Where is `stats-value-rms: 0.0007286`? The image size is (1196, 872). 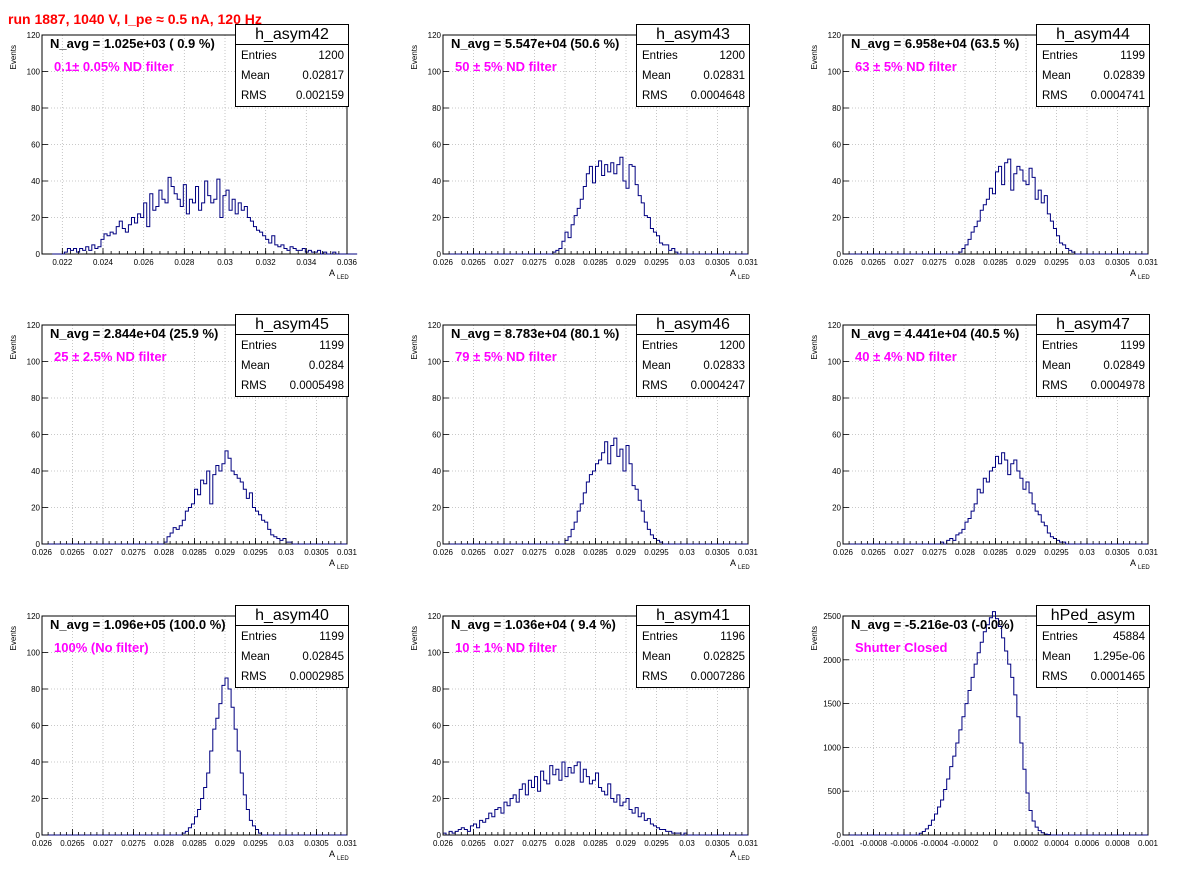 stats-value-rms: 0.0007286 is located at coordinates (717, 677).